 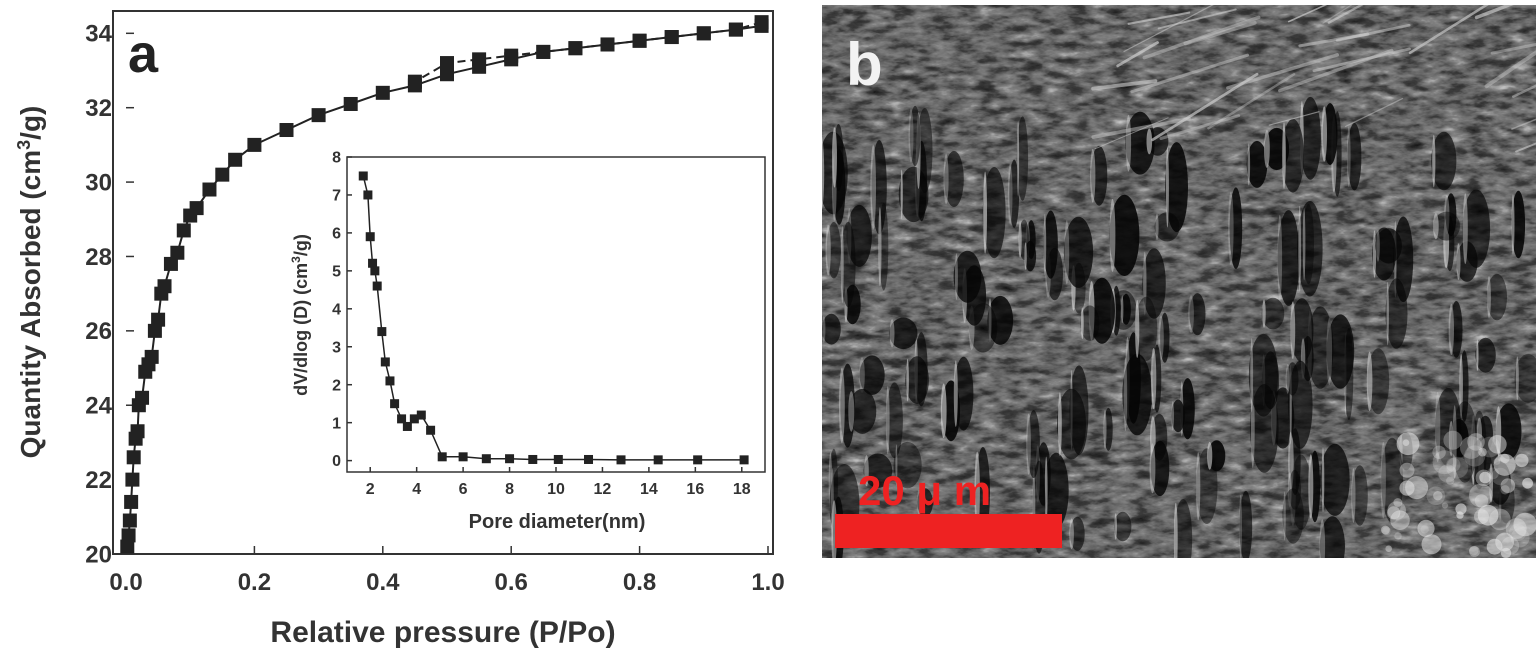 What do you see at coordinates (301, 329) in the screenshot?
I see `inset-y-title-part1: dV/dlog (D) (cm` at bounding box center [301, 329].